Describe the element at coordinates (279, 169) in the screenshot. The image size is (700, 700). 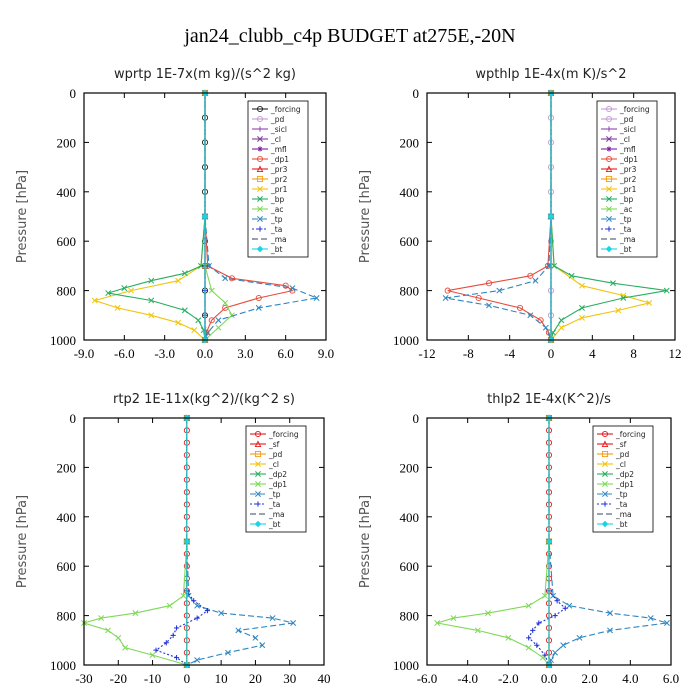
I see `legend-label: _pr3` at that location.